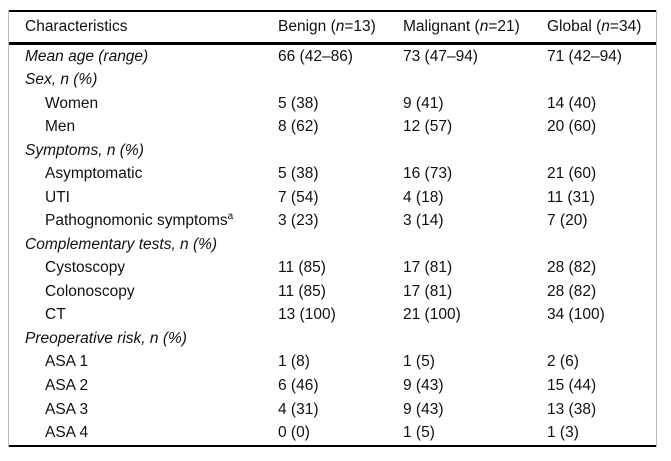  I want to click on cell-value: 13 (38), so click(572, 409).